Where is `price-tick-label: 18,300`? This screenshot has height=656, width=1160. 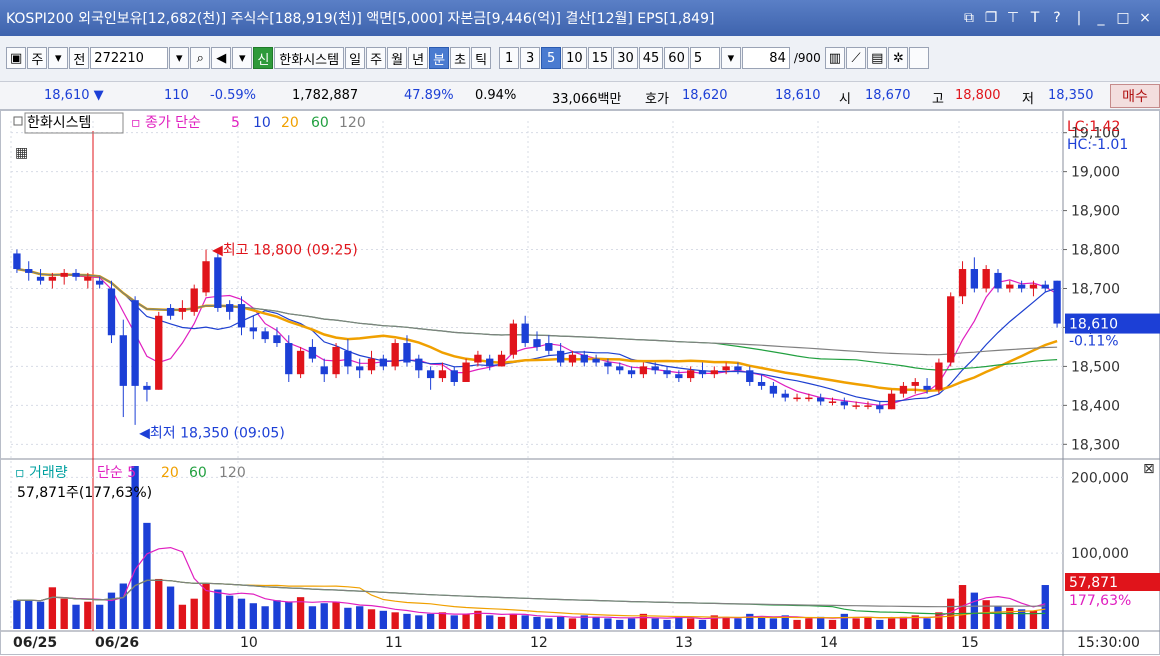 price-tick-label: 18,300 is located at coordinates (1095, 445).